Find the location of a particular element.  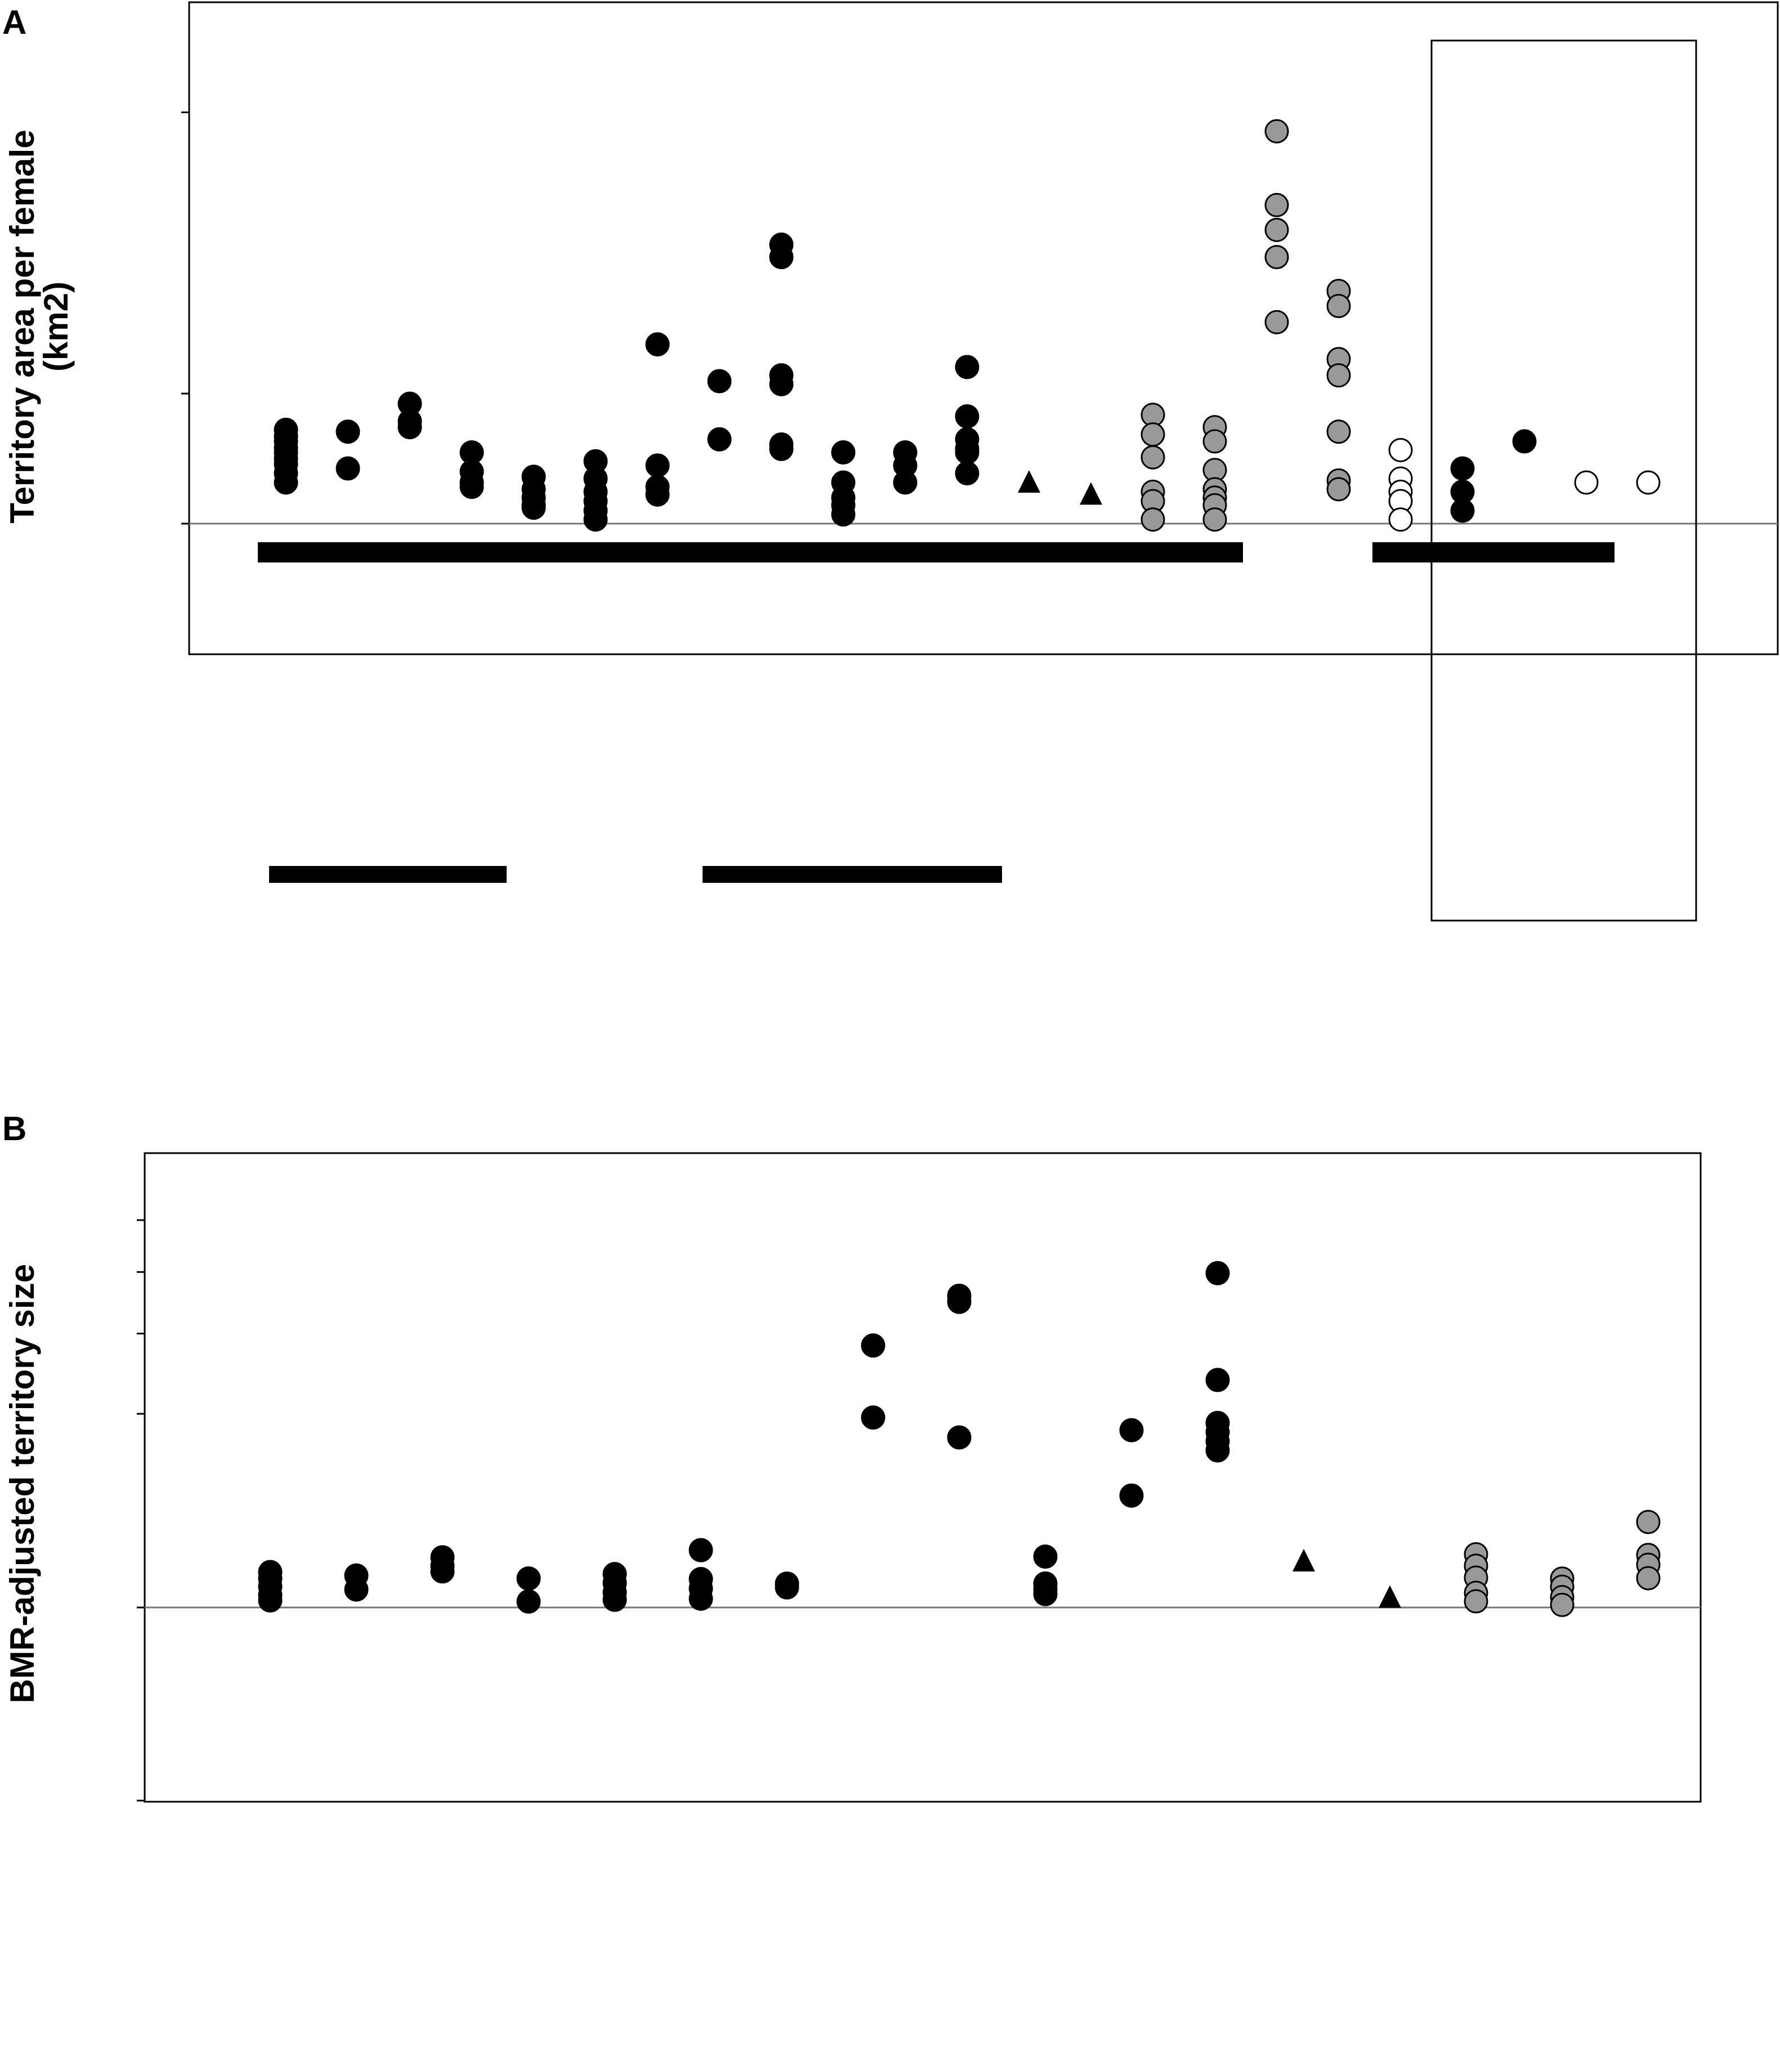

data-point-ourebia is located at coordinates (1525, 441).